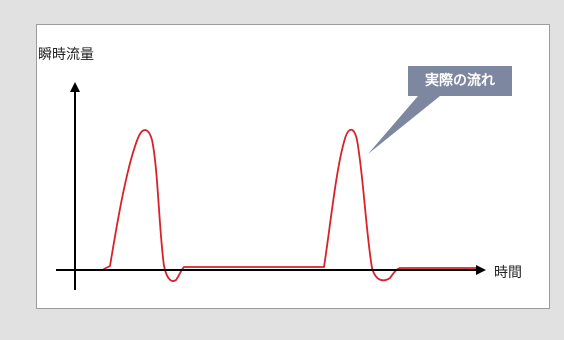 The image size is (564, 340). I want to click on x-axis-label: 時間, so click(508, 273).